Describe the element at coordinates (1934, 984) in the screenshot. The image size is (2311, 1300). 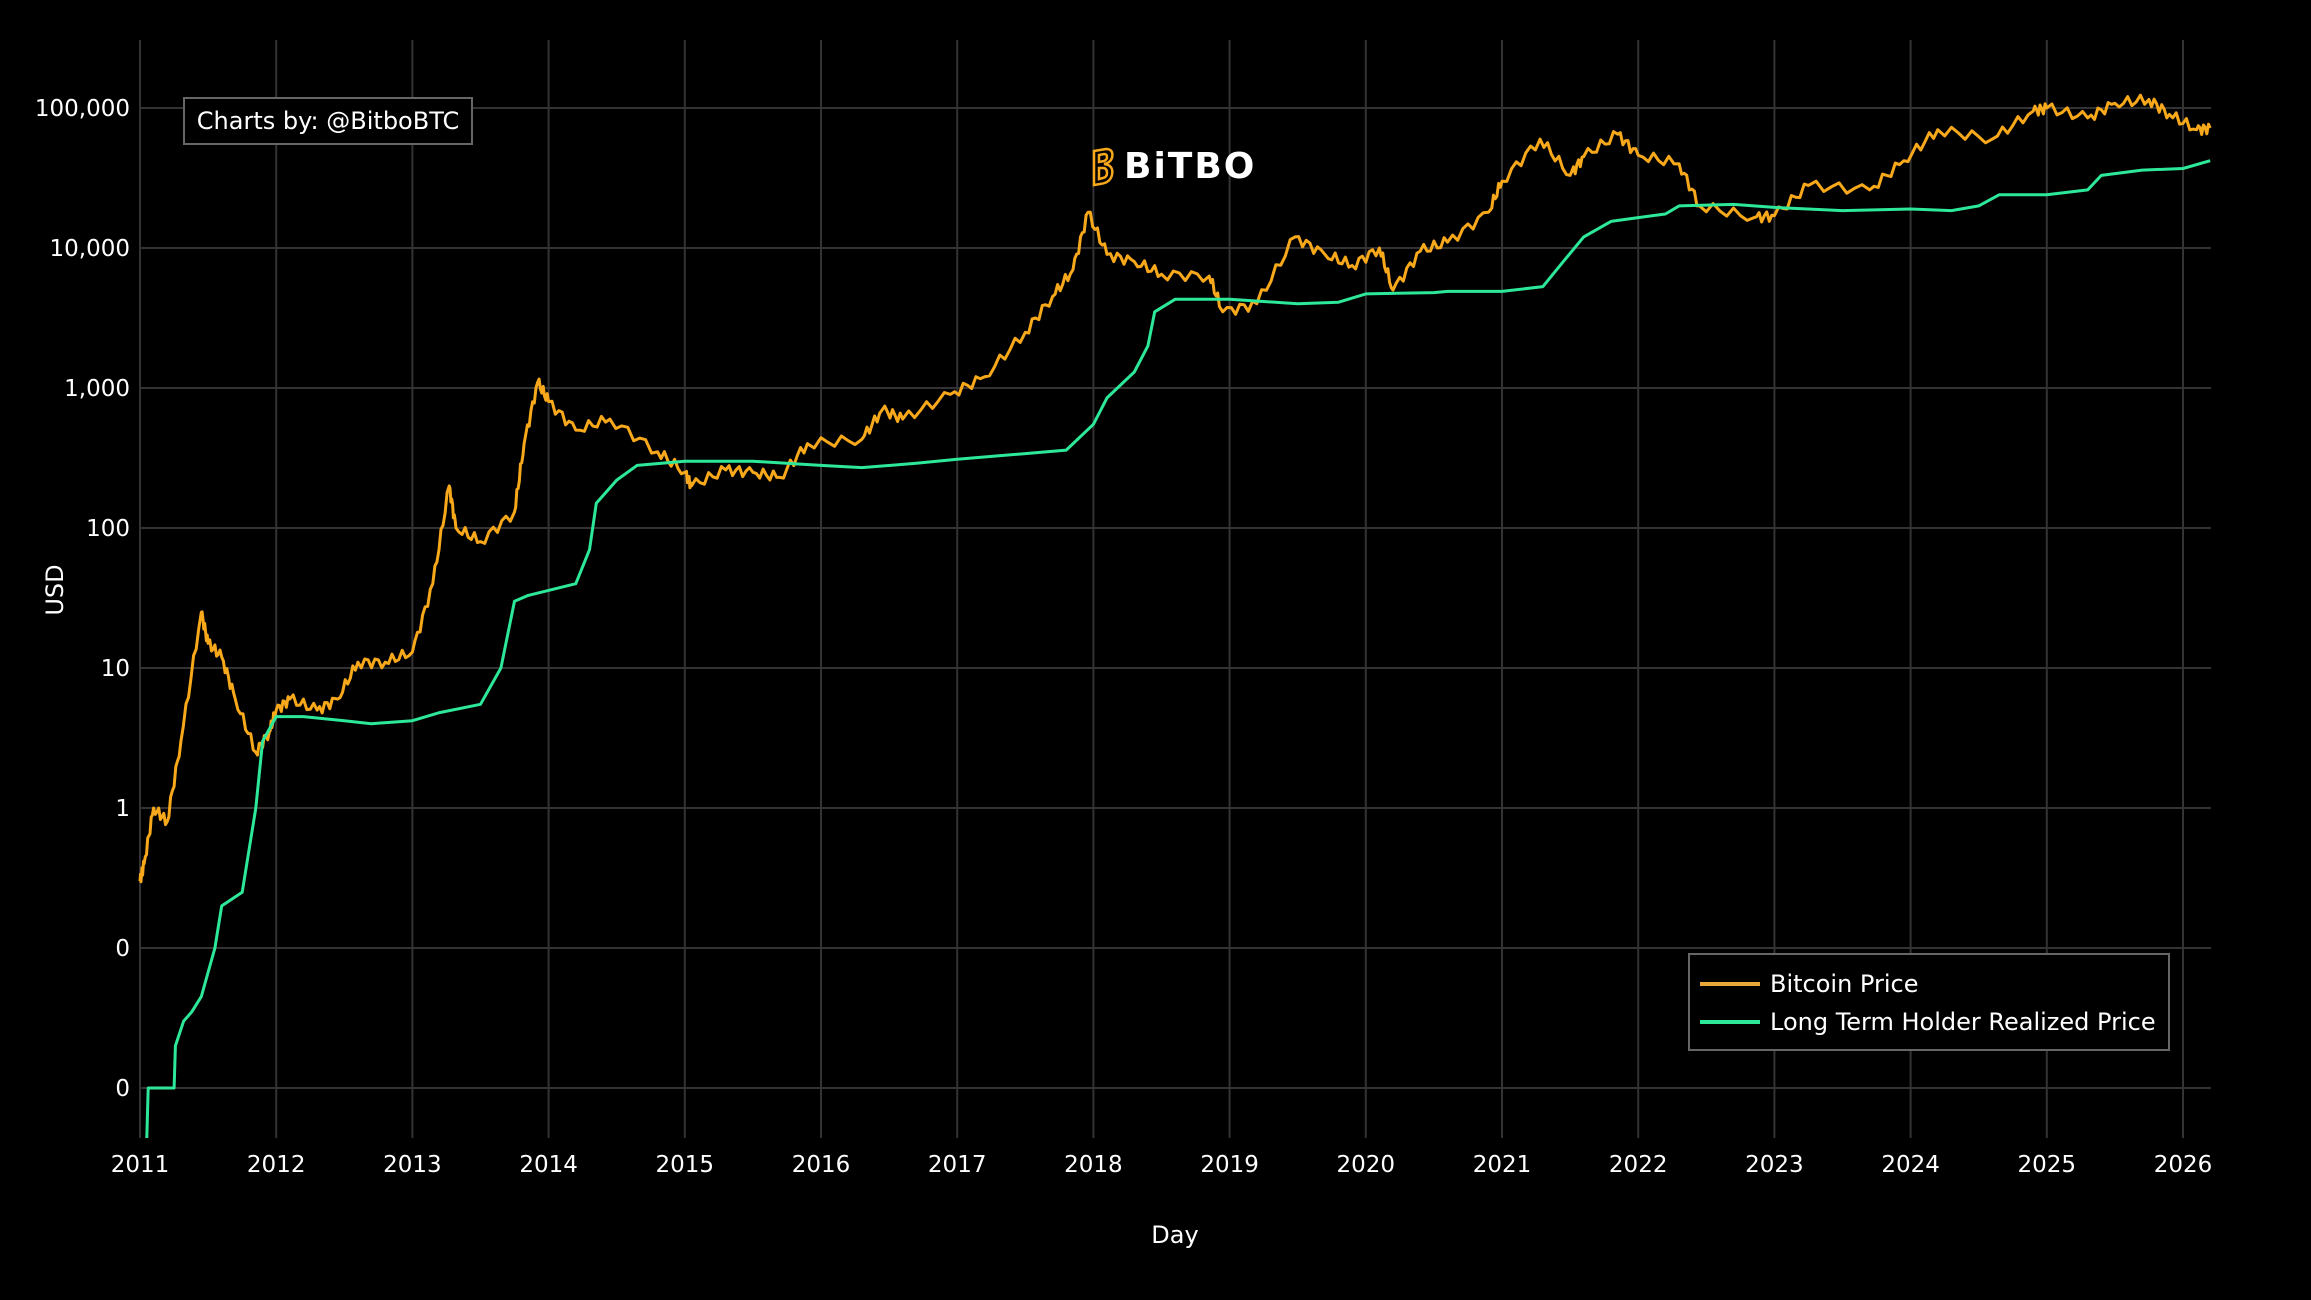
I see `legend-item-bitcoin-price: Bitcoin Price` at that location.